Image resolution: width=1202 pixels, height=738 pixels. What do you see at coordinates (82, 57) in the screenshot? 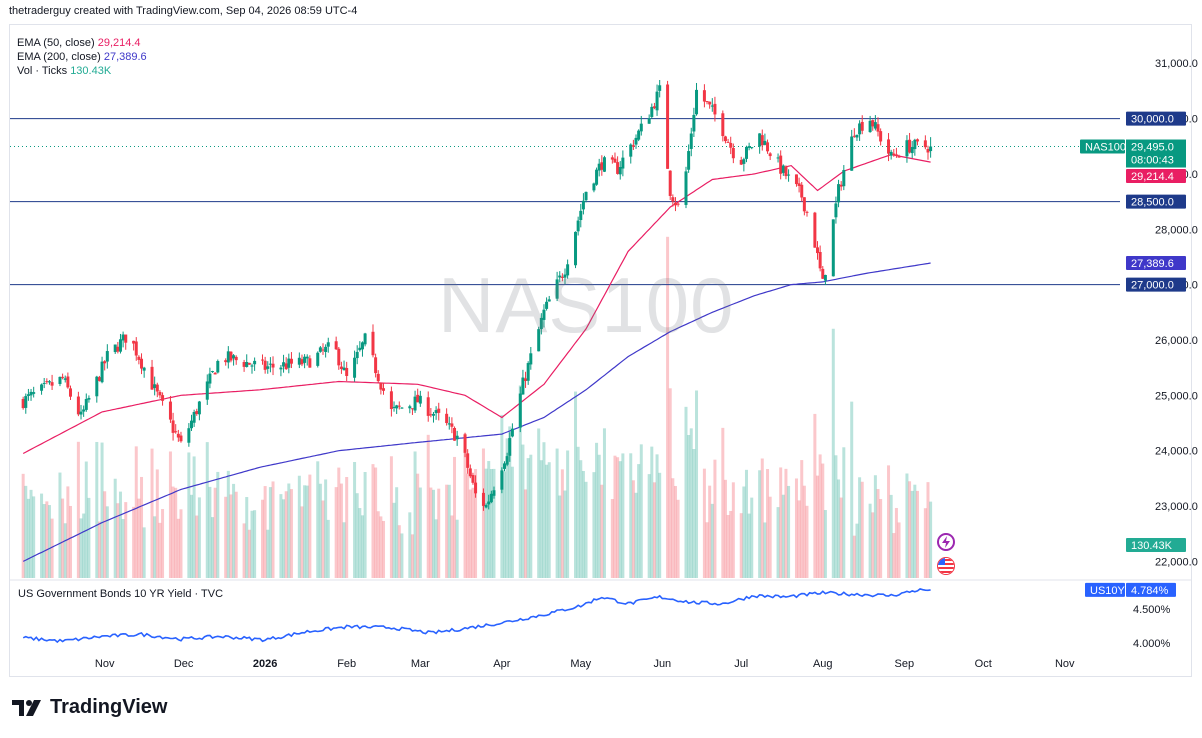
I see `legend-ema200: EMA (200, close) 27,389.6` at bounding box center [82, 57].